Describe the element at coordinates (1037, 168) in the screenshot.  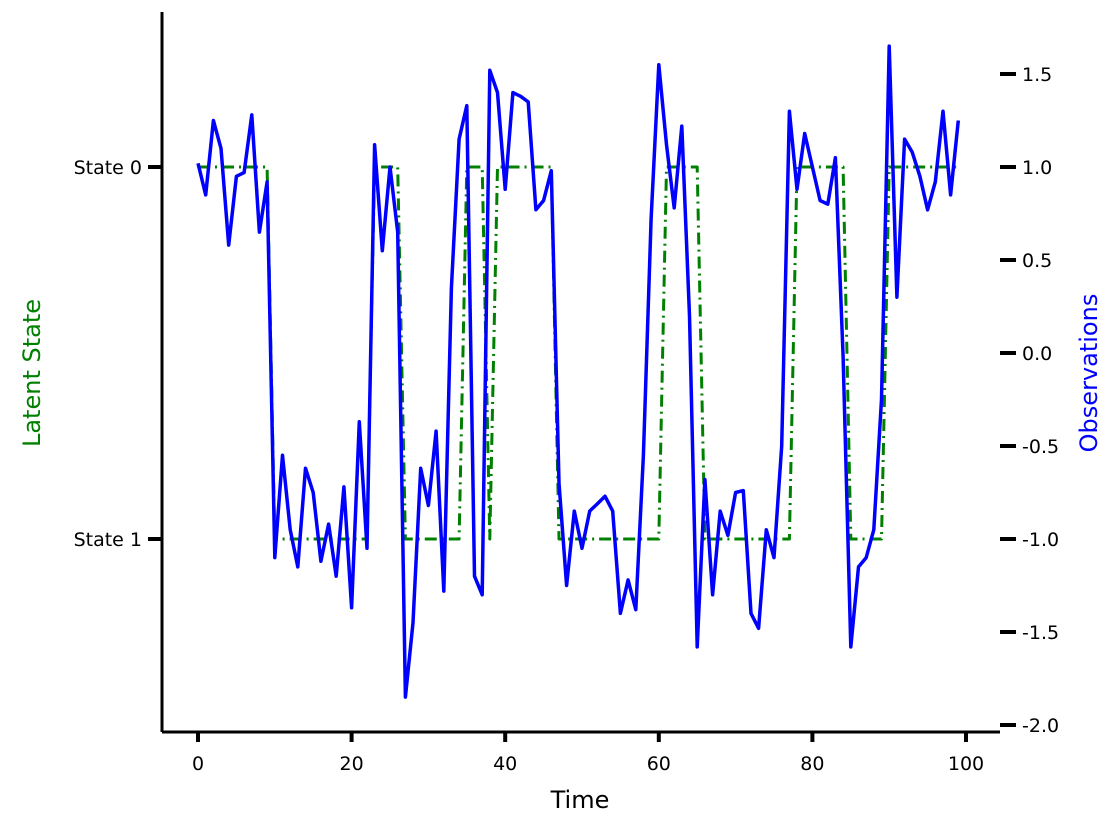
I see `right-tick-label: 1.0` at that location.